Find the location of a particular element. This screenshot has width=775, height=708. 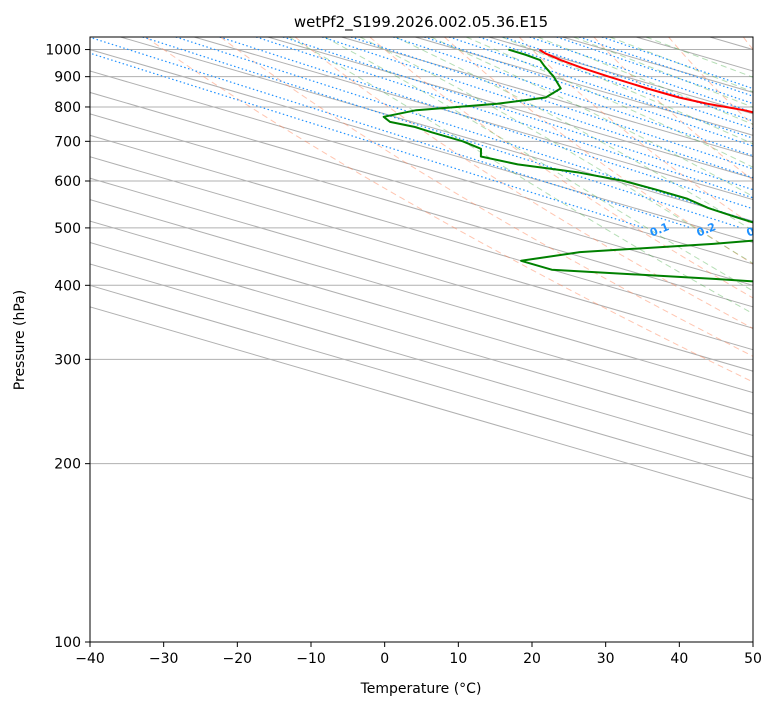

y-tick-label: 100 is located at coordinates (67, 643).